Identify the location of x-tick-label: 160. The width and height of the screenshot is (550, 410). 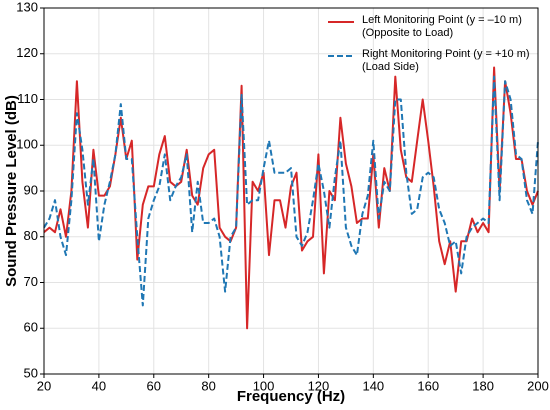
(428, 385).